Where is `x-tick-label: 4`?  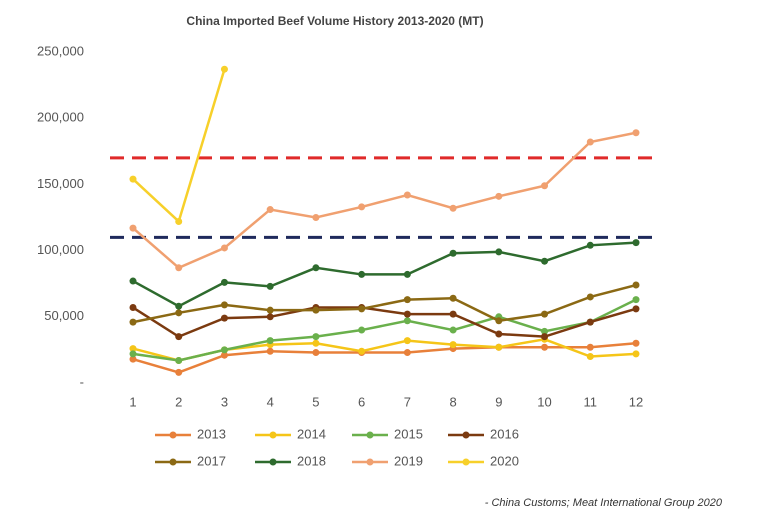 x-tick-label: 4 is located at coordinates (270, 401).